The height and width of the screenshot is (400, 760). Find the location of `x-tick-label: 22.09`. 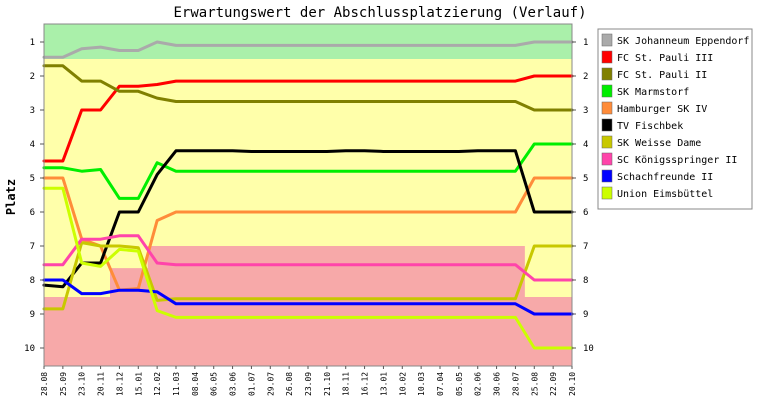

x-tick-label: 22.09 is located at coordinates (553, 384).